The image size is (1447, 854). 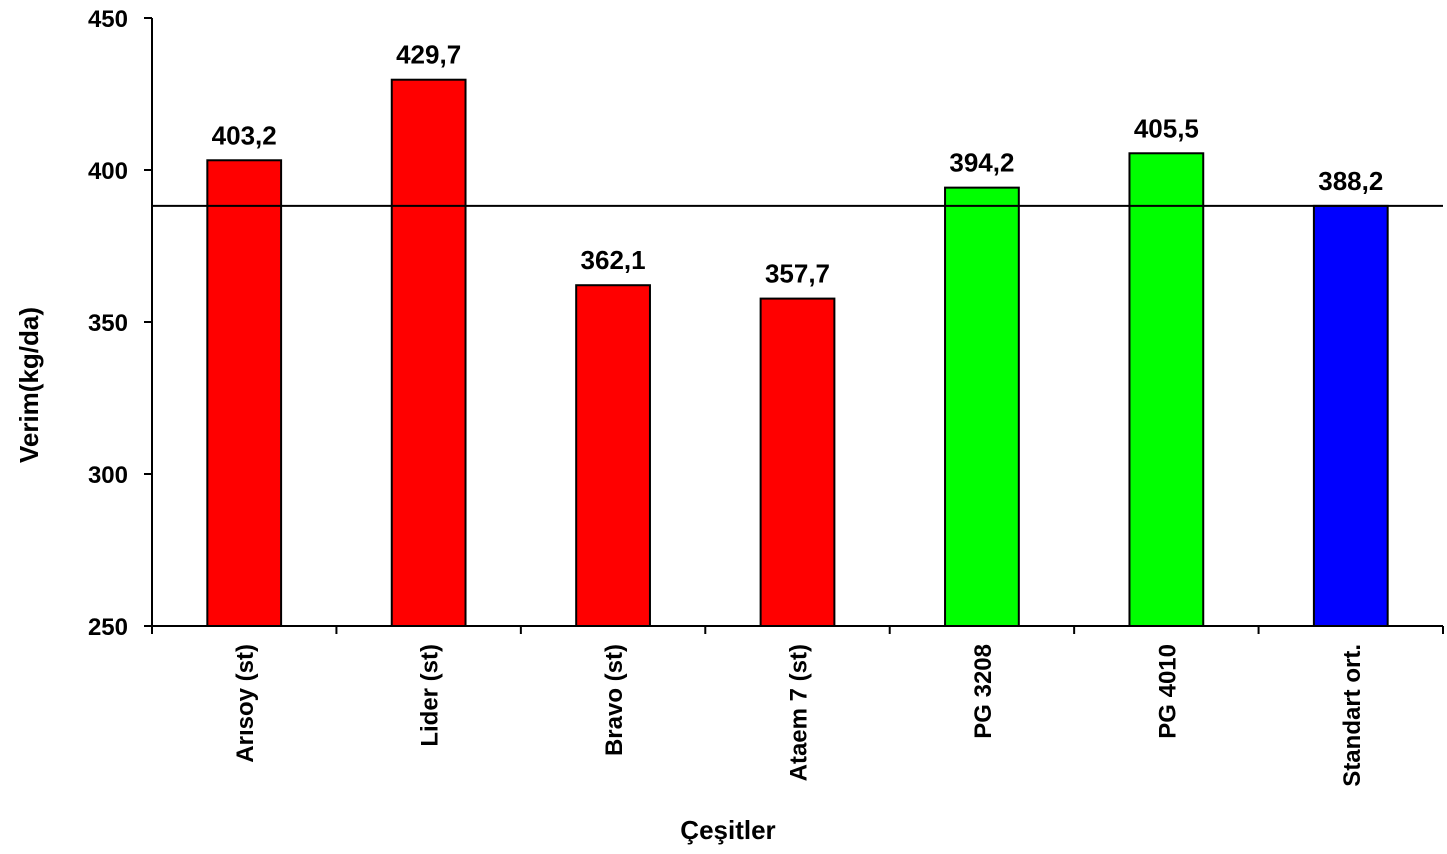 I want to click on data-label: 388,2, so click(x=1350, y=181).